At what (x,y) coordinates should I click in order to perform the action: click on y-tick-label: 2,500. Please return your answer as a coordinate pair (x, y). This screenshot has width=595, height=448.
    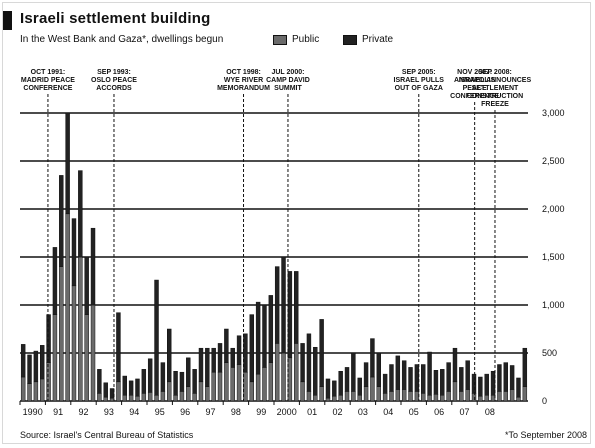
    Looking at the image, I should click on (553, 161).